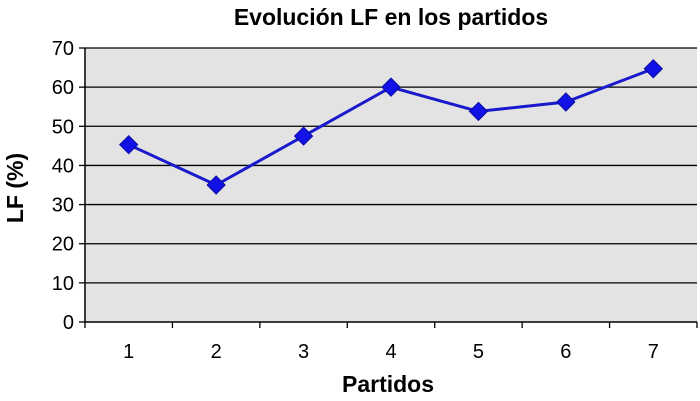  I want to click on y-tick-label: 30, so click(63, 206).